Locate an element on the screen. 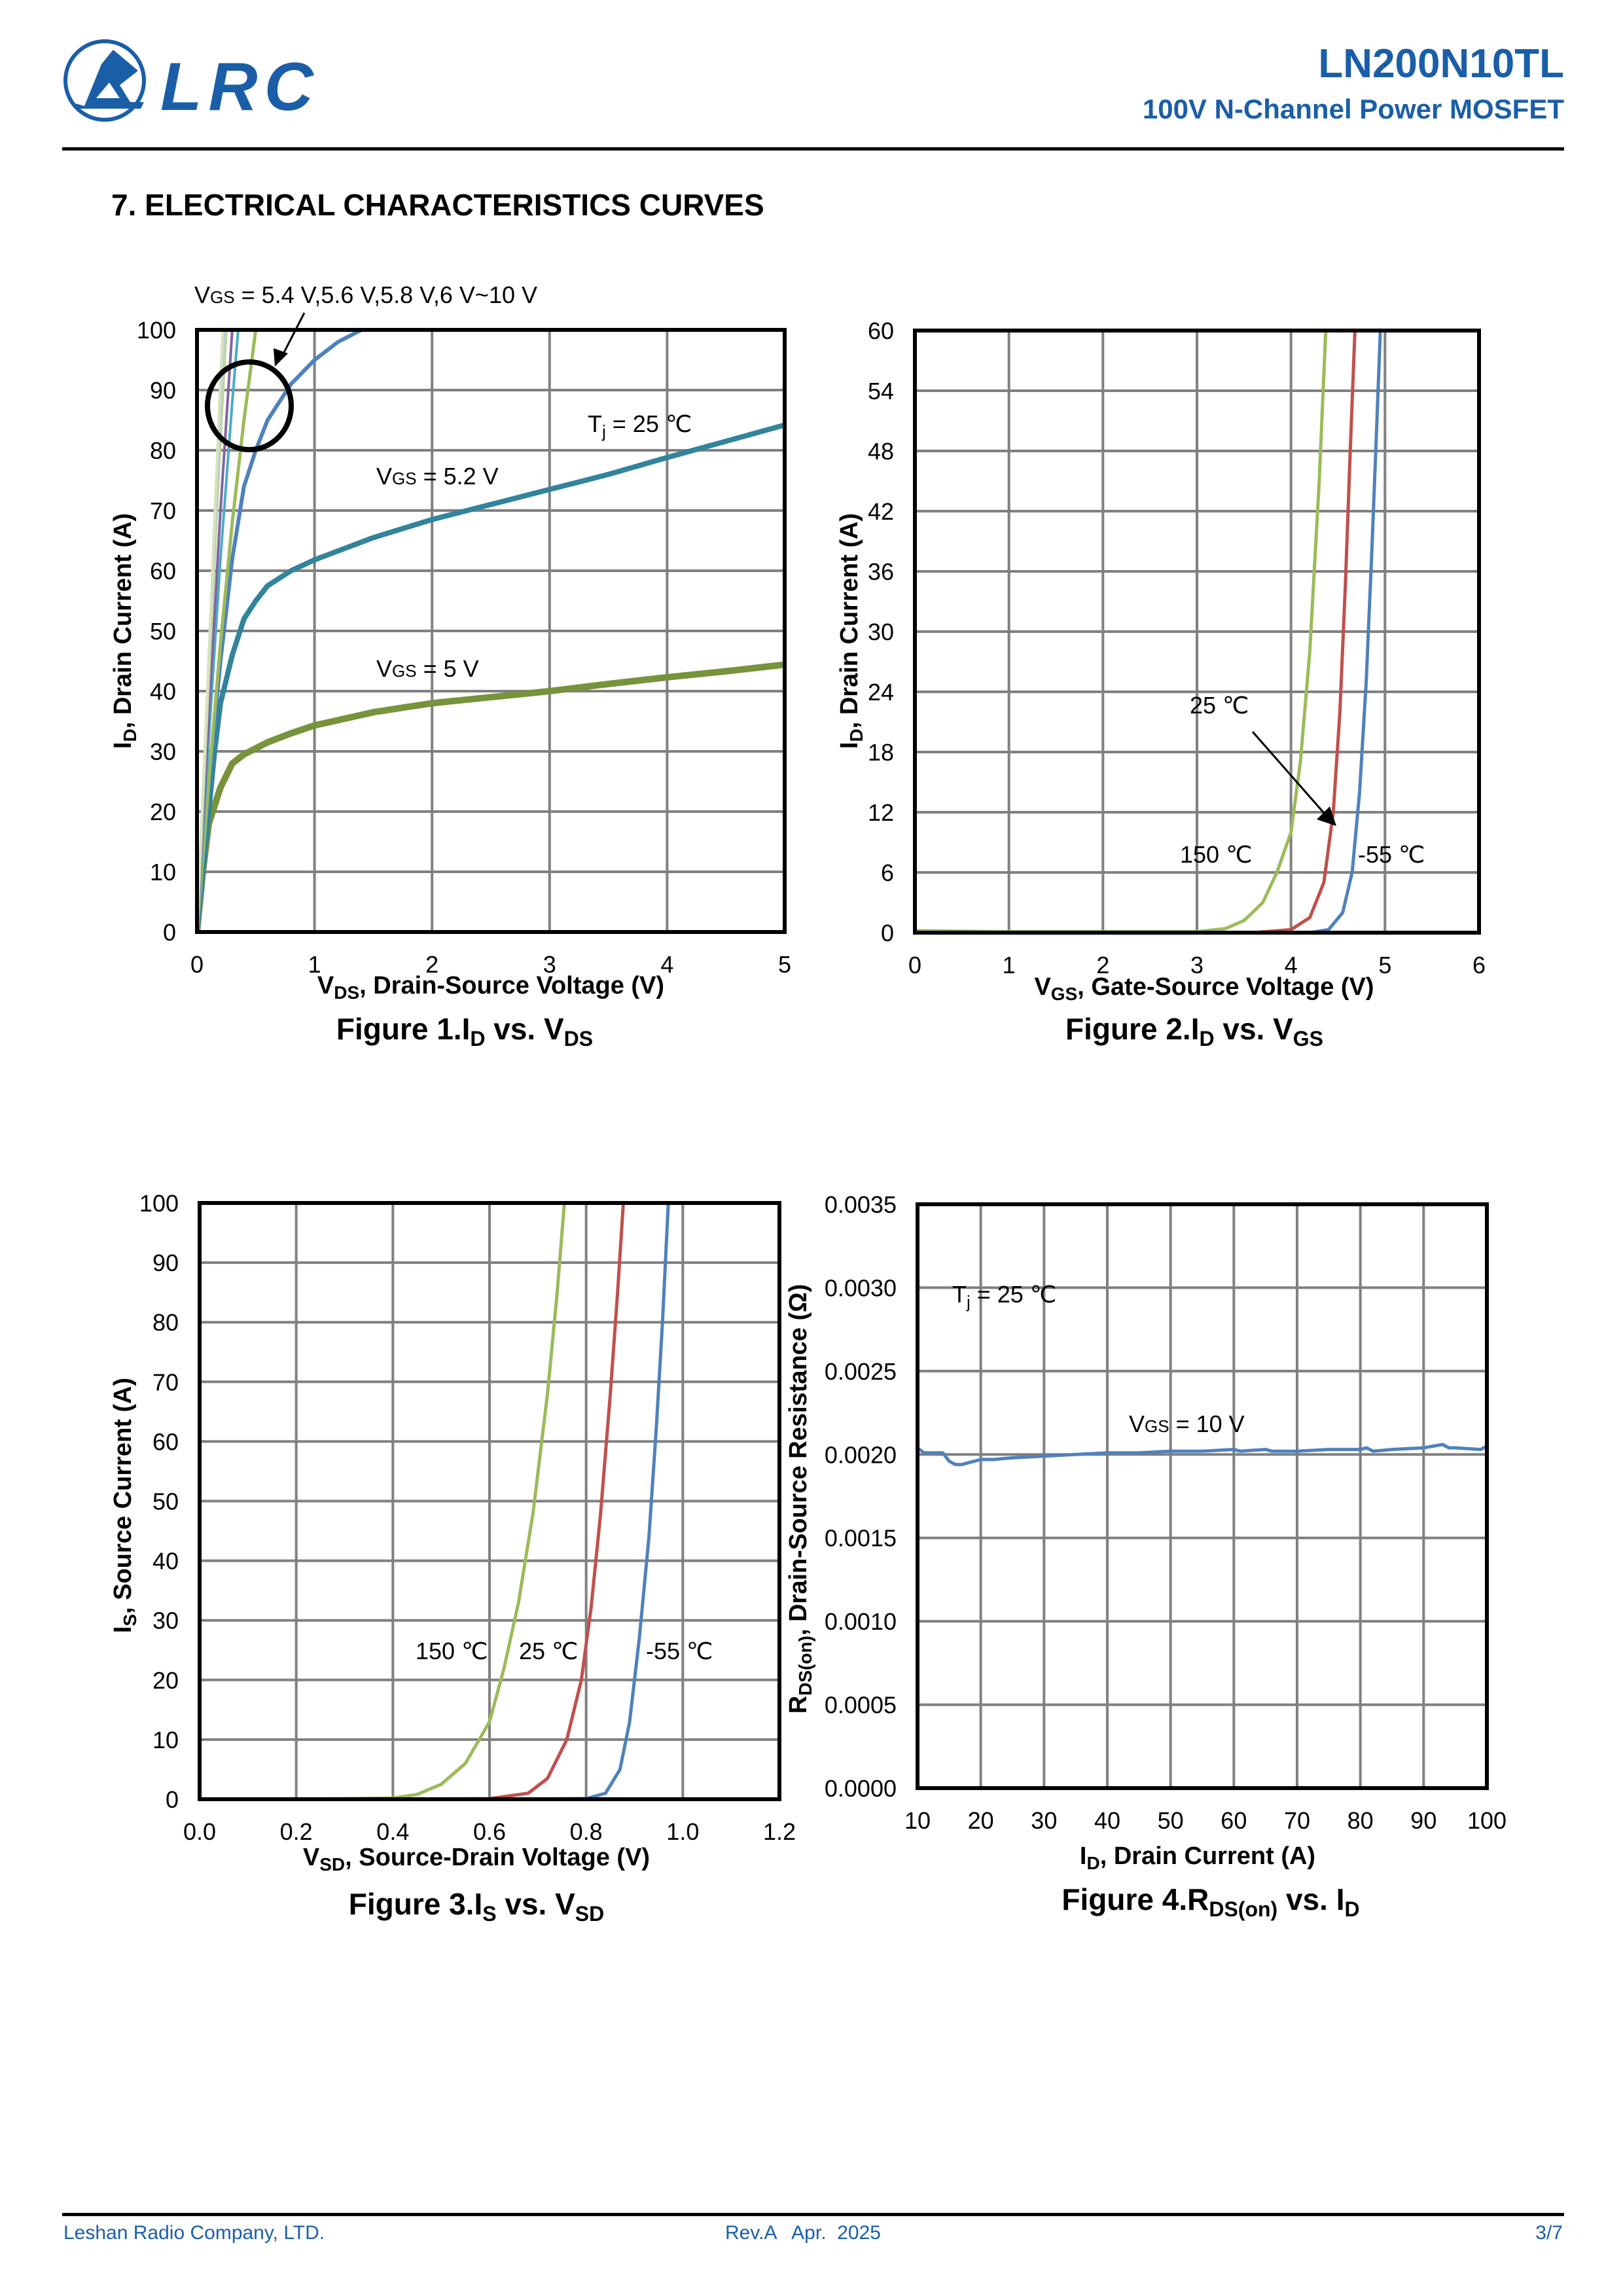  x-tick-label: 0.8 is located at coordinates (586, 1831).